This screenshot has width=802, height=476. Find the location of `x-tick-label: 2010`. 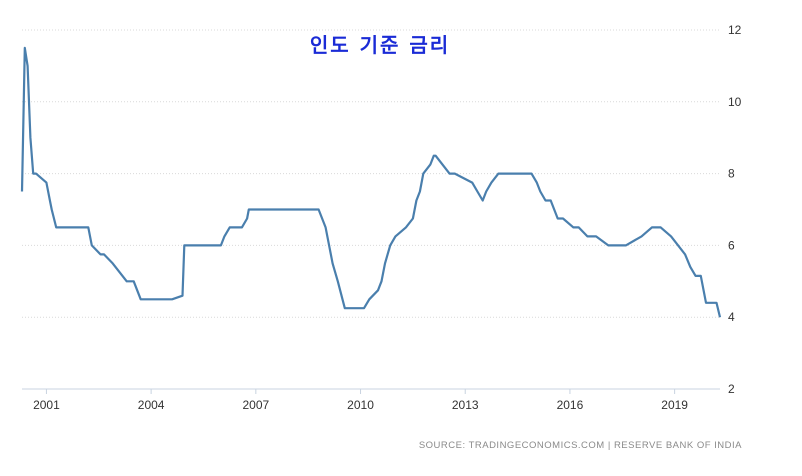

x-tick-label: 2010 is located at coordinates (360, 405).